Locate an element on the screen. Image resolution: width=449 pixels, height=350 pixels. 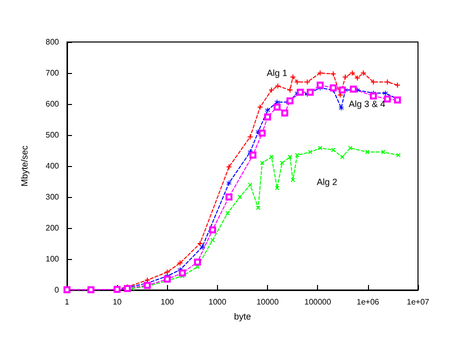
y-tick-label: 600 is located at coordinates (53, 104).